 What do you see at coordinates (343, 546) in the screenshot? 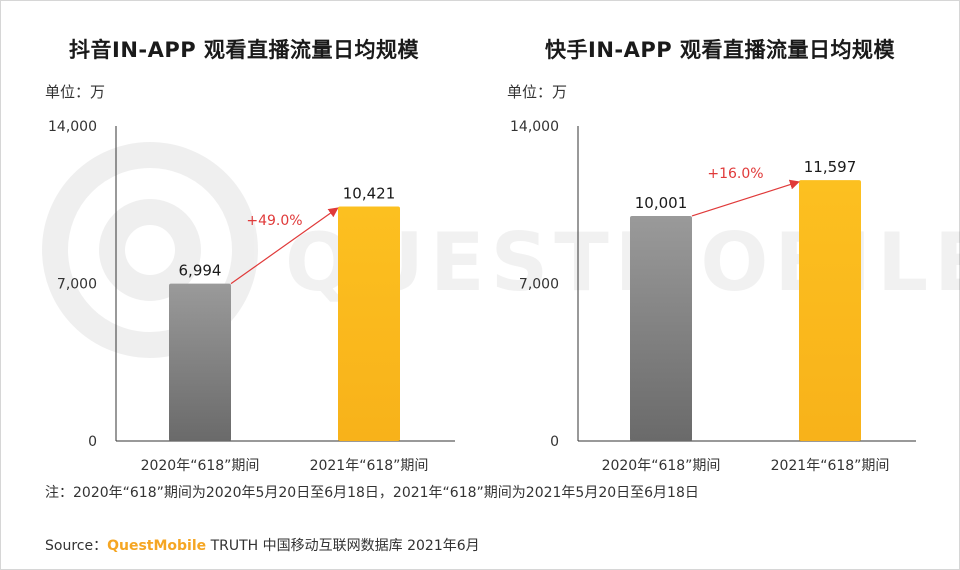
I see `source-suffix: TRUTH 中国移动互联网数据库 2021年6月` at bounding box center [343, 546].